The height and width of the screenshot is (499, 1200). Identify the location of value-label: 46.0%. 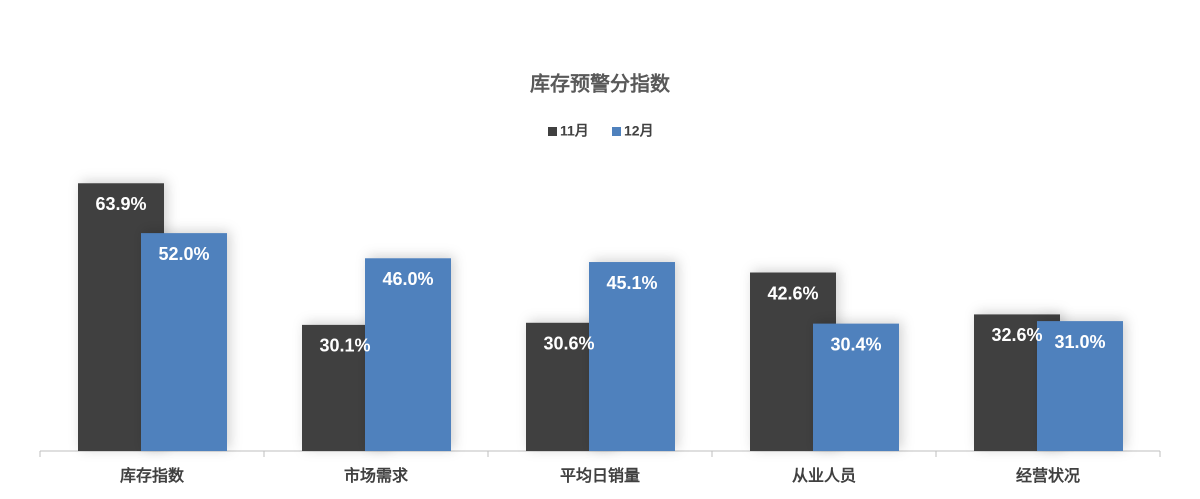
(407, 279).